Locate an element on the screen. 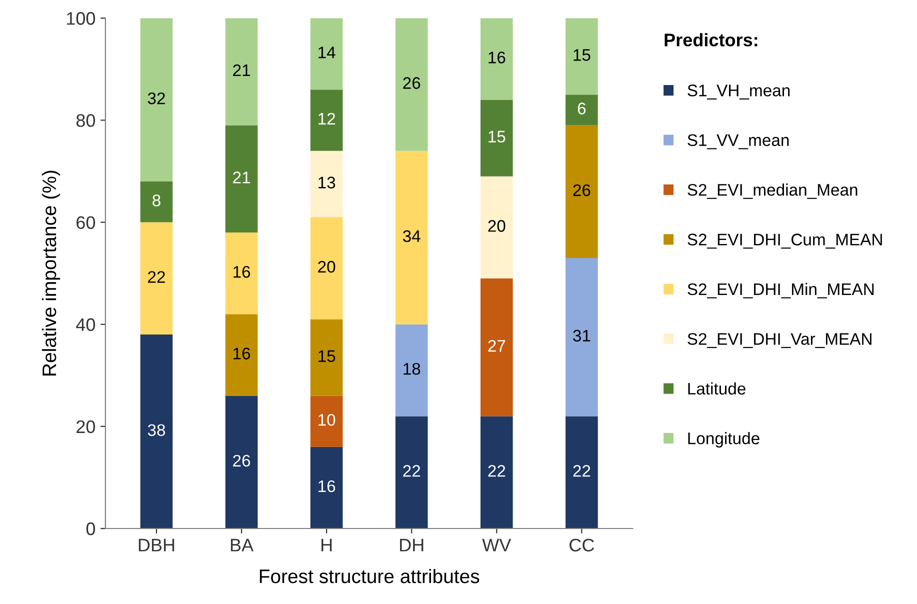 This screenshot has height=604, width=917. legend-label: S1_VV_mean is located at coordinates (738, 142).